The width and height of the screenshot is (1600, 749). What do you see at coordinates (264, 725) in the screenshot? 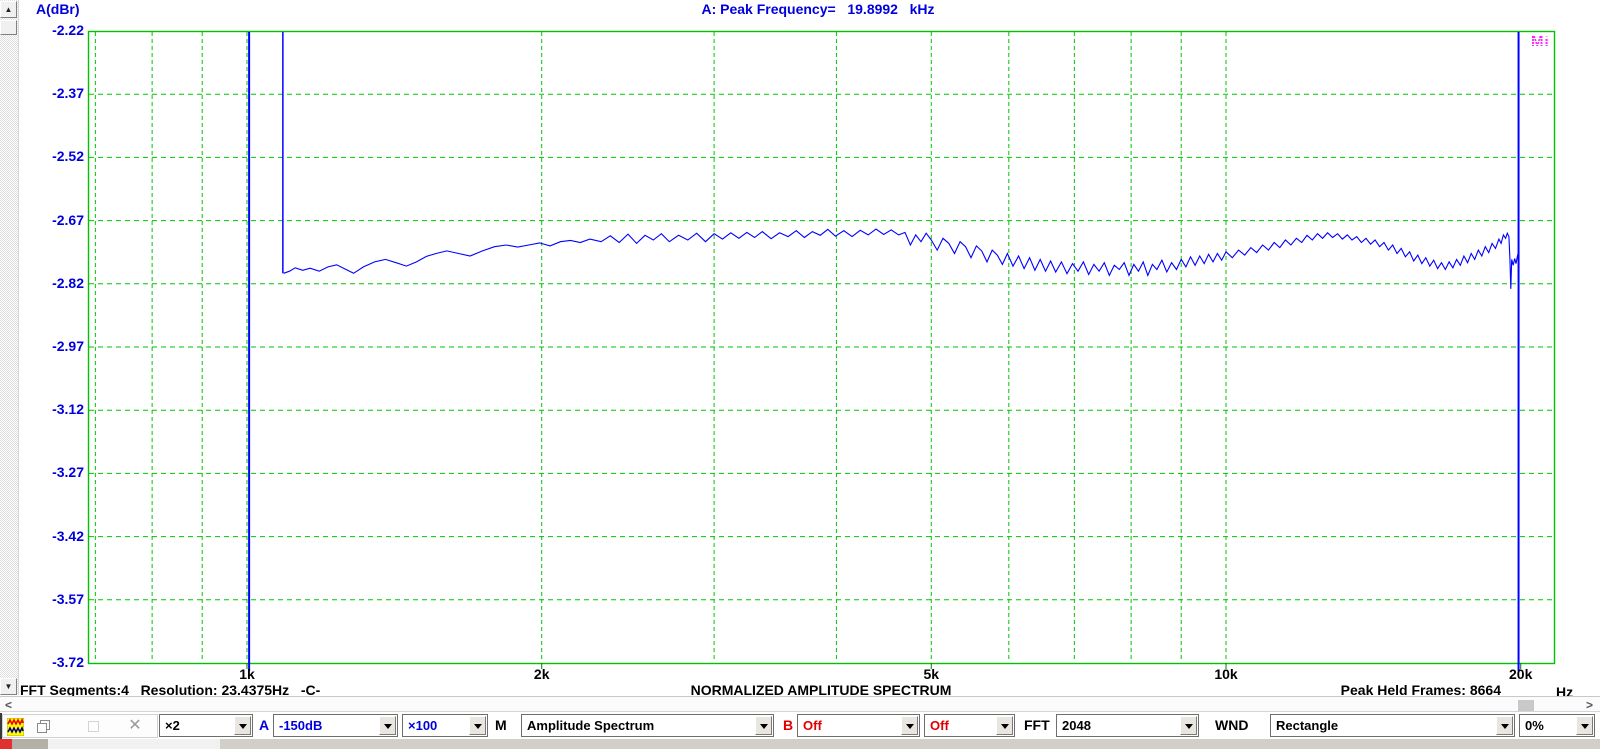
I see `channel-a-label: A` at bounding box center [264, 725].